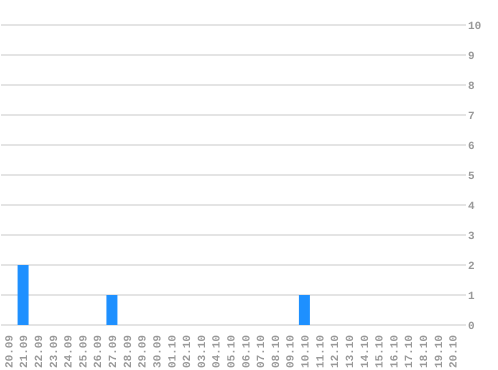 Image resolution: width=498 pixels, height=370 pixels. What do you see at coordinates (321, 351) in the screenshot?
I see `x-tick-label: 11.10` at bounding box center [321, 351].